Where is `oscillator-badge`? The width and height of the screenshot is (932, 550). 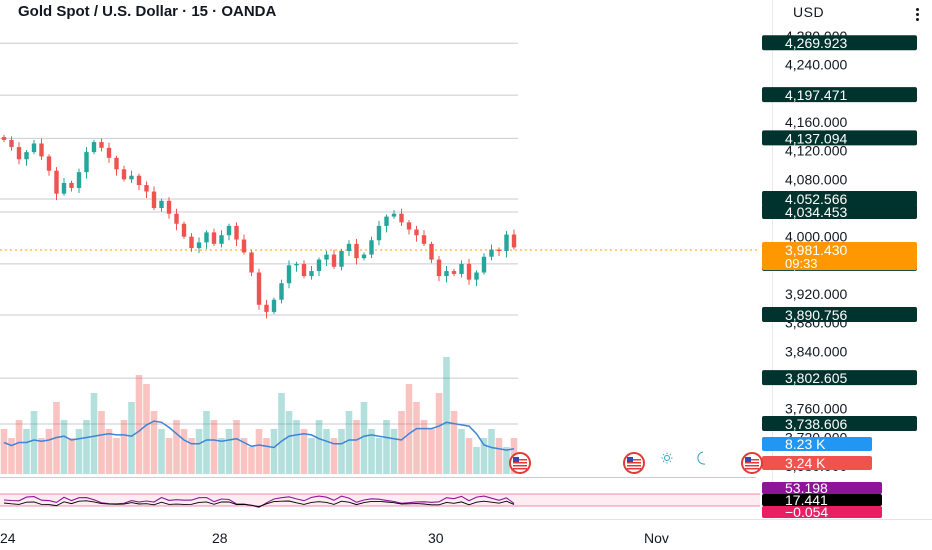
oscillator-badge is located at coordinates (822, 488).